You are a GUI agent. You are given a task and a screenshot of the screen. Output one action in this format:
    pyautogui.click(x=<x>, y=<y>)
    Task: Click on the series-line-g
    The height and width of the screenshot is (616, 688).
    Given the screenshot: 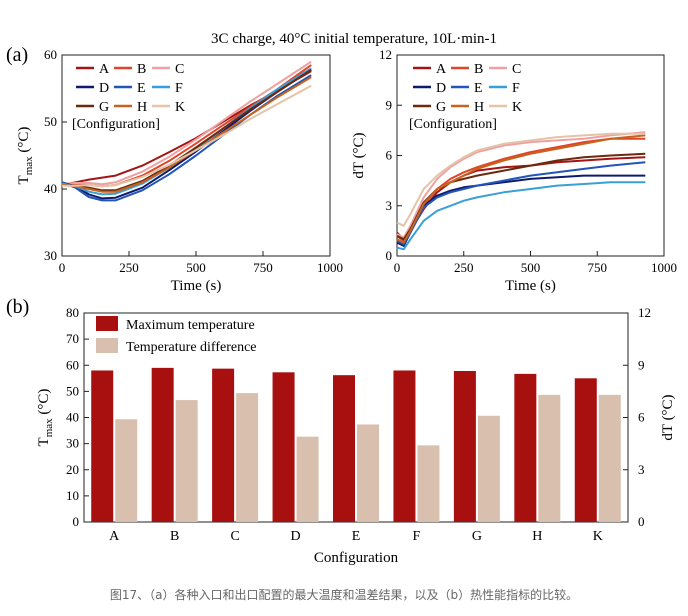 What is the action you would take?
    pyautogui.click(x=186, y=130)
    